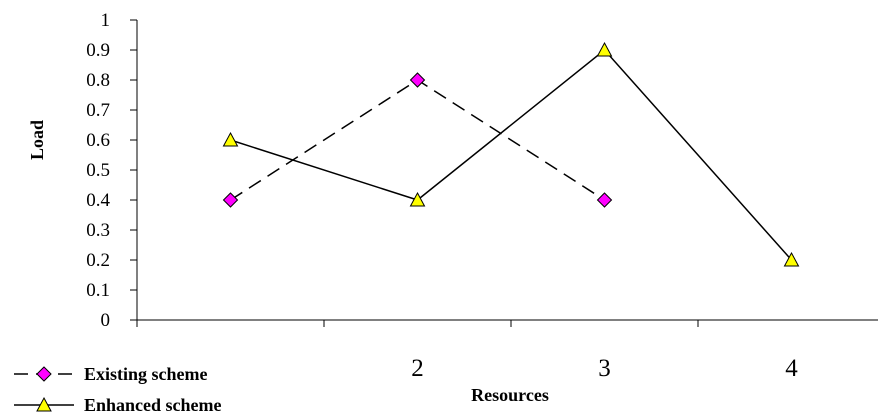 The image size is (878, 417). I want to click on y-tick-label: 0.5, so click(98, 170).